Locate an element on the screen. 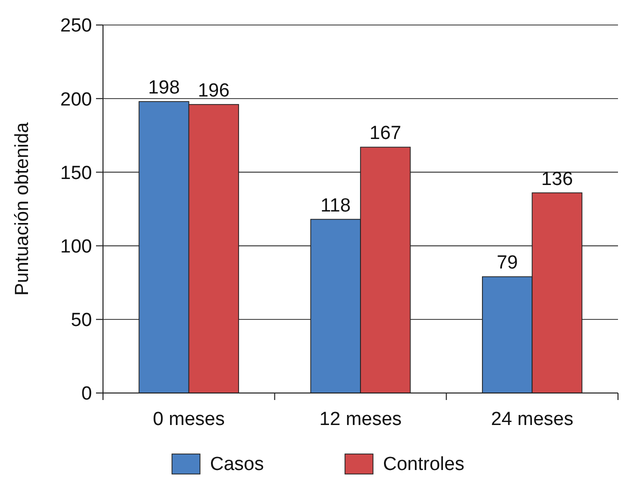 The width and height of the screenshot is (626, 481). y-tick-label: 150 is located at coordinates (76, 173).